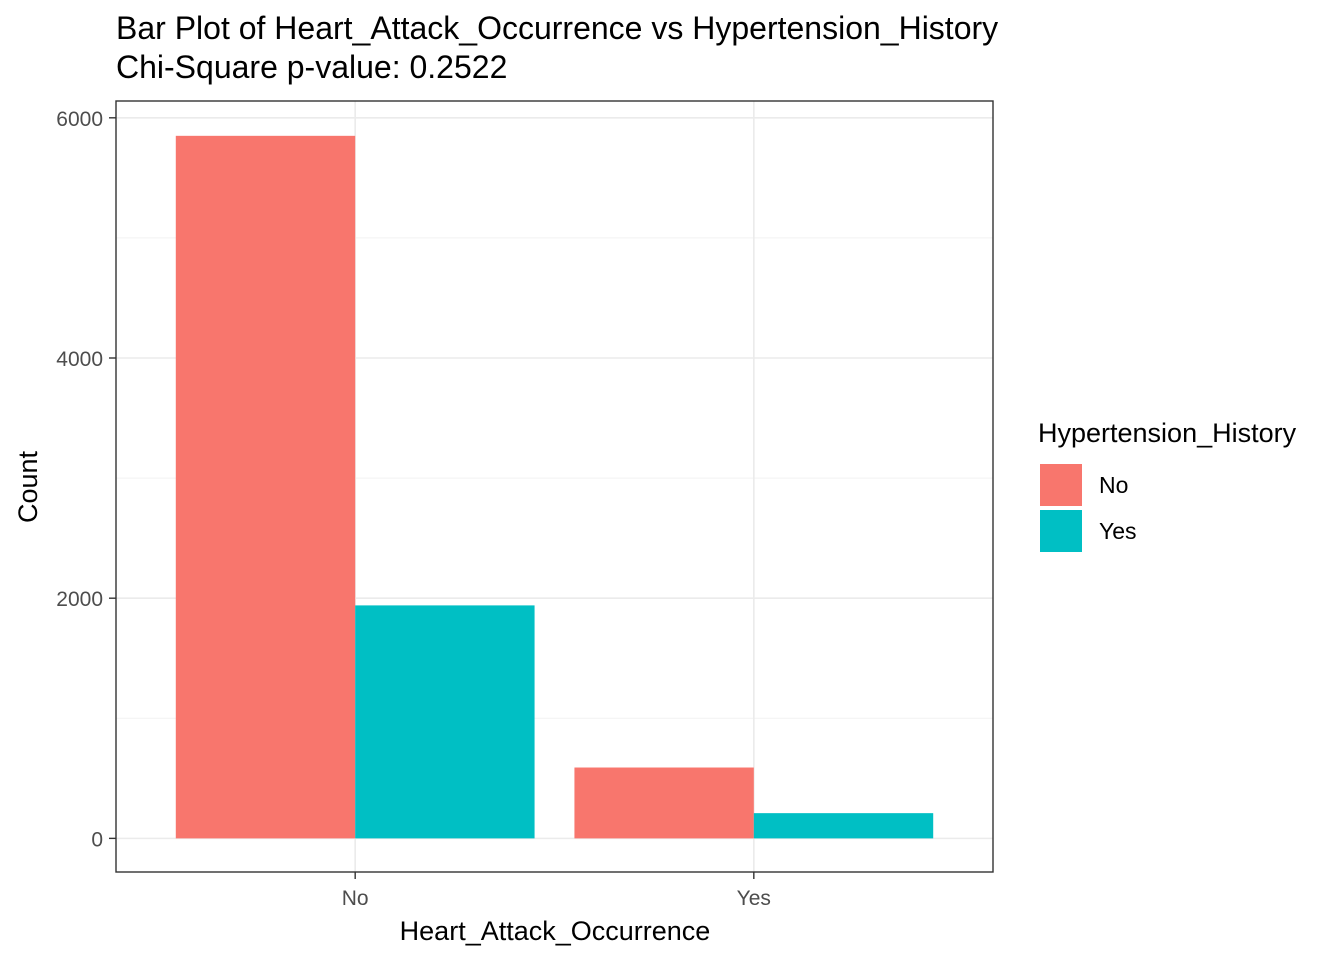  I want to click on y-tick-label: 4000, so click(79, 359).